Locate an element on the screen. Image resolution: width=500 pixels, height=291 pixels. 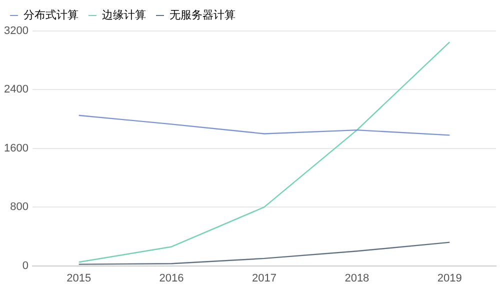
y-tick-label: 0 is located at coordinates (25, 266).